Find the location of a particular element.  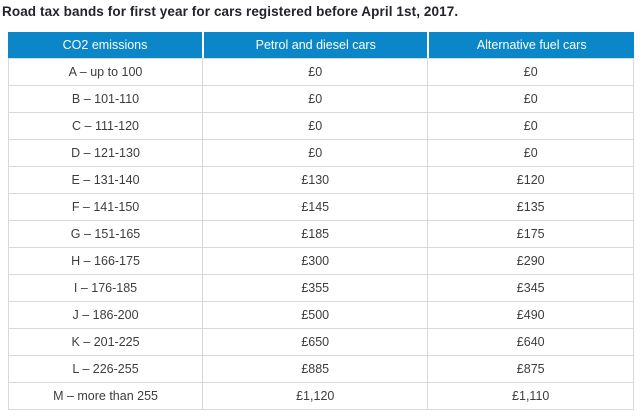

table-row: E – 131-140 £130 £120 is located at coordinates (321, 180).